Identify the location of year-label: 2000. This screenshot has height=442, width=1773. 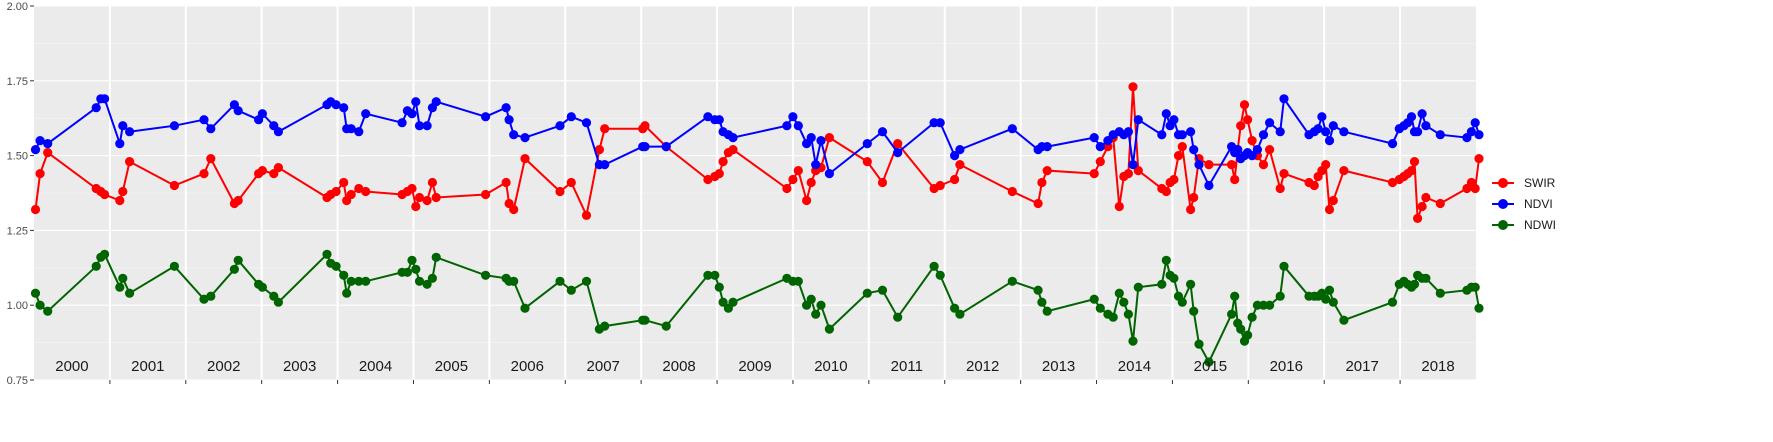
(71, 366).